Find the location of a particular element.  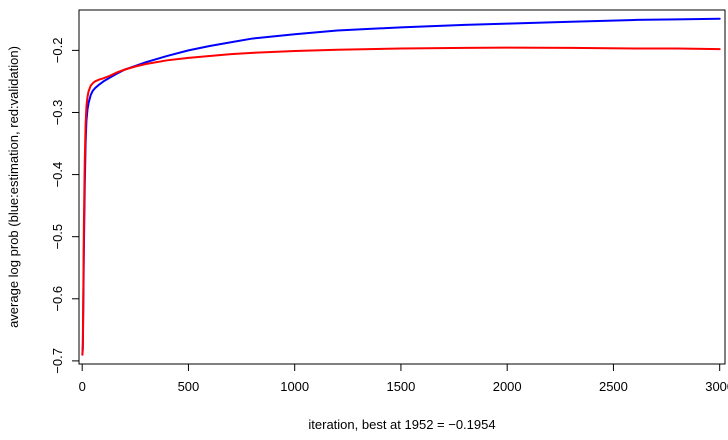

y-axis: −0.7 −0.6 −0.5 −0.4 −0.3 −0.2 is located at coordinates (64, 206).